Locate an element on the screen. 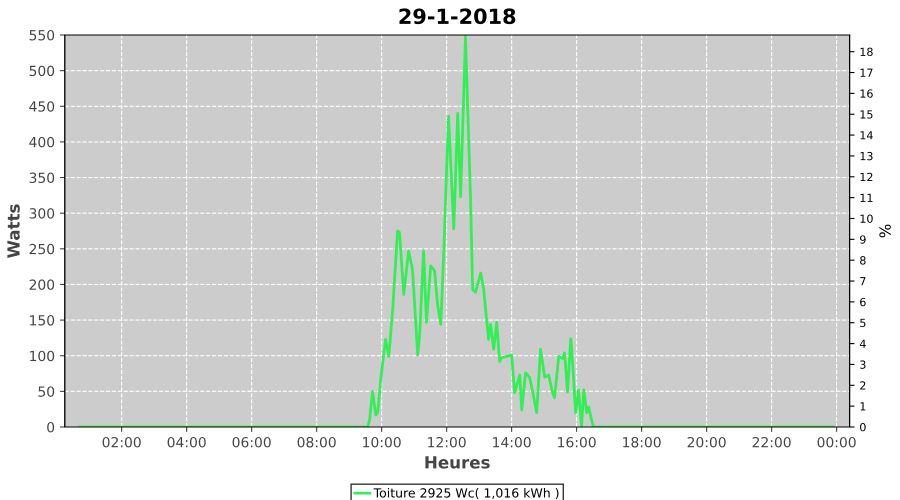 The height and width of the screenshot is (500, 900). y-tick-label: 0 is located at coordinates (50, 427).